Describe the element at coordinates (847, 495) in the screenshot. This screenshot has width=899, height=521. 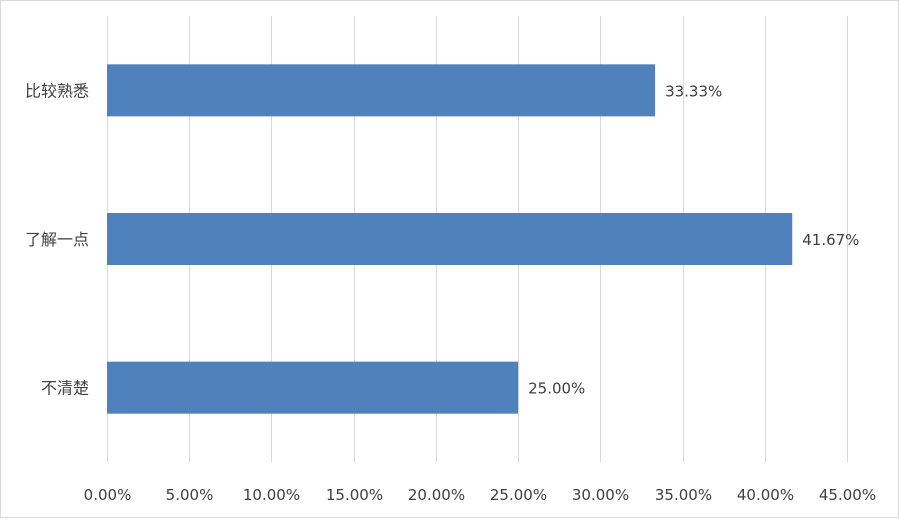
I see `x-tick-label: 45.00%` at that location.